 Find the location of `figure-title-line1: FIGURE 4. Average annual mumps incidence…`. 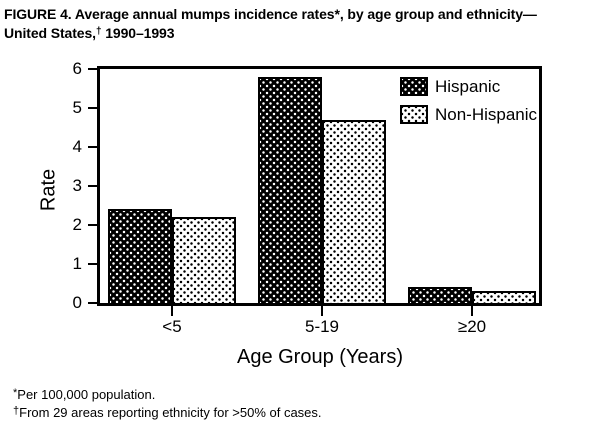

figure-title-line1: FIGURE 4. Average annual mumps incidence… is located at coordinates (301, 14).